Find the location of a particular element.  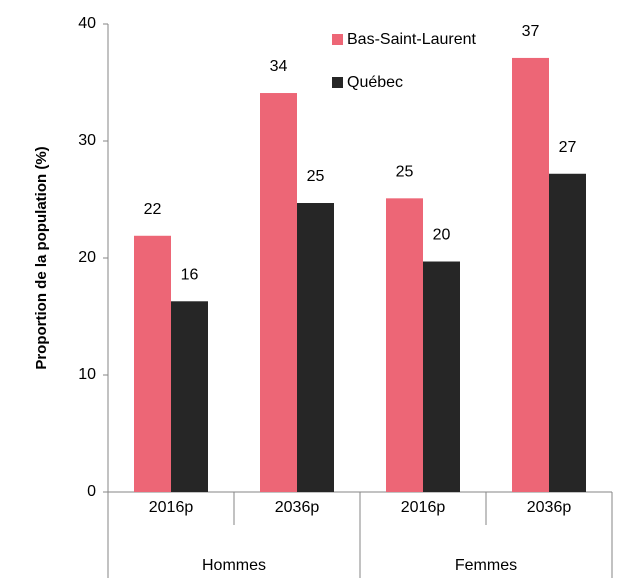

y-tick-label: 40 is located at coordinates (87, 23).